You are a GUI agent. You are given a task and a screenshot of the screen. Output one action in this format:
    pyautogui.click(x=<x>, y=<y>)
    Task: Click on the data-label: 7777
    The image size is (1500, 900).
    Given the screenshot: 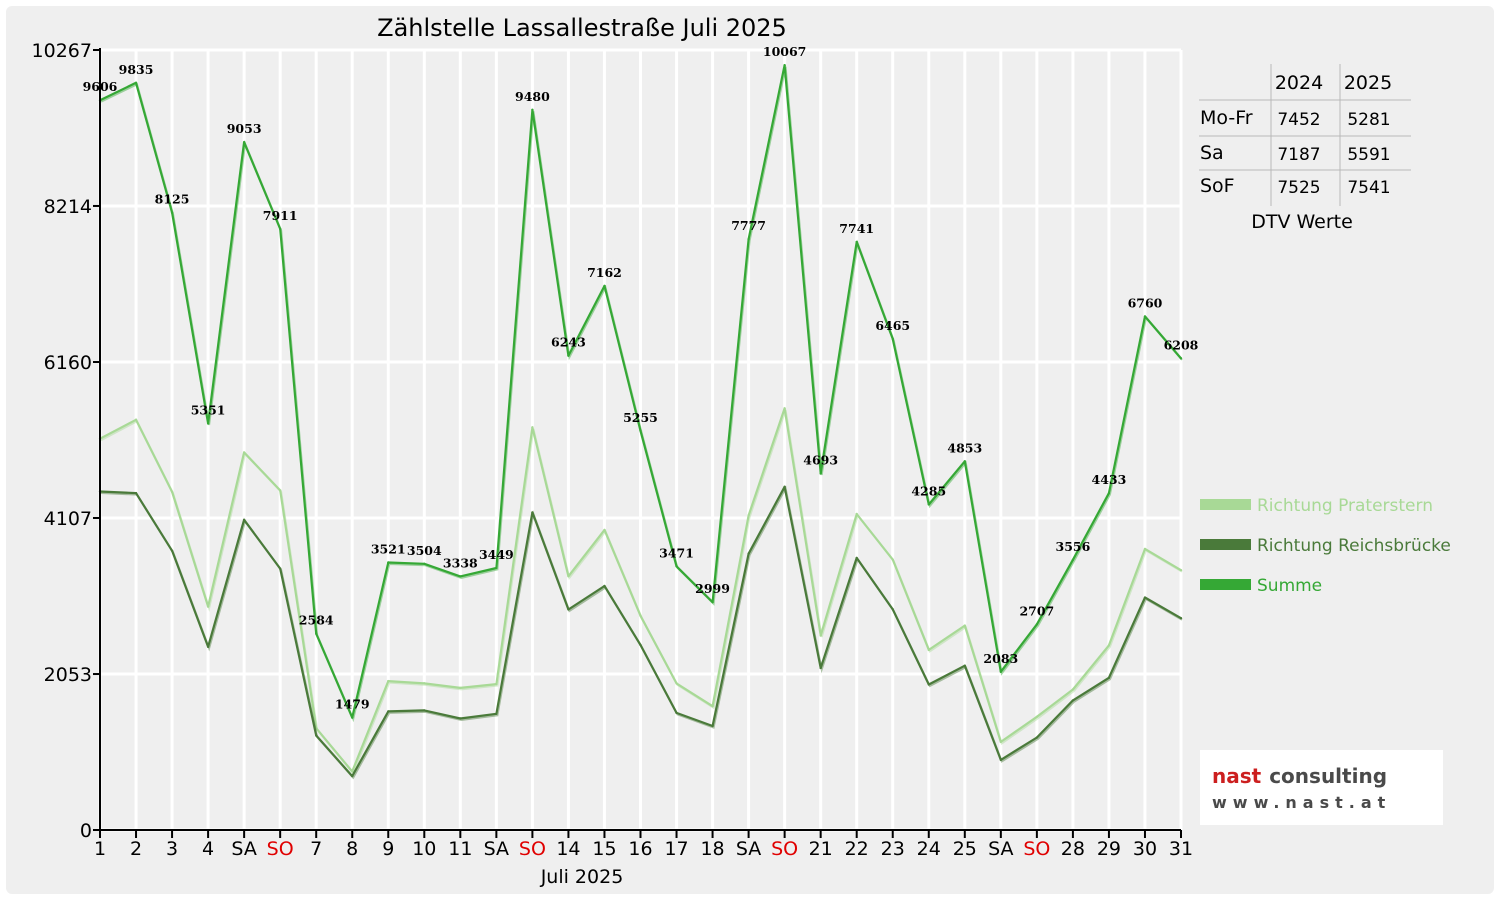 What is the action you would take?
    pyautogui.click(x=748, y=225)
    